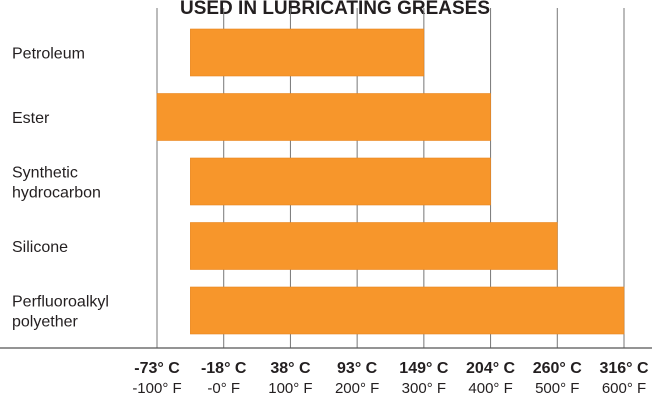 Image resolution: width=652 pixels, height=398 pixels. Describe the element at coordinates (335, 9) in the screenshot. I see `chart-title: USED IN LUBRICATING GREASES` at that location.